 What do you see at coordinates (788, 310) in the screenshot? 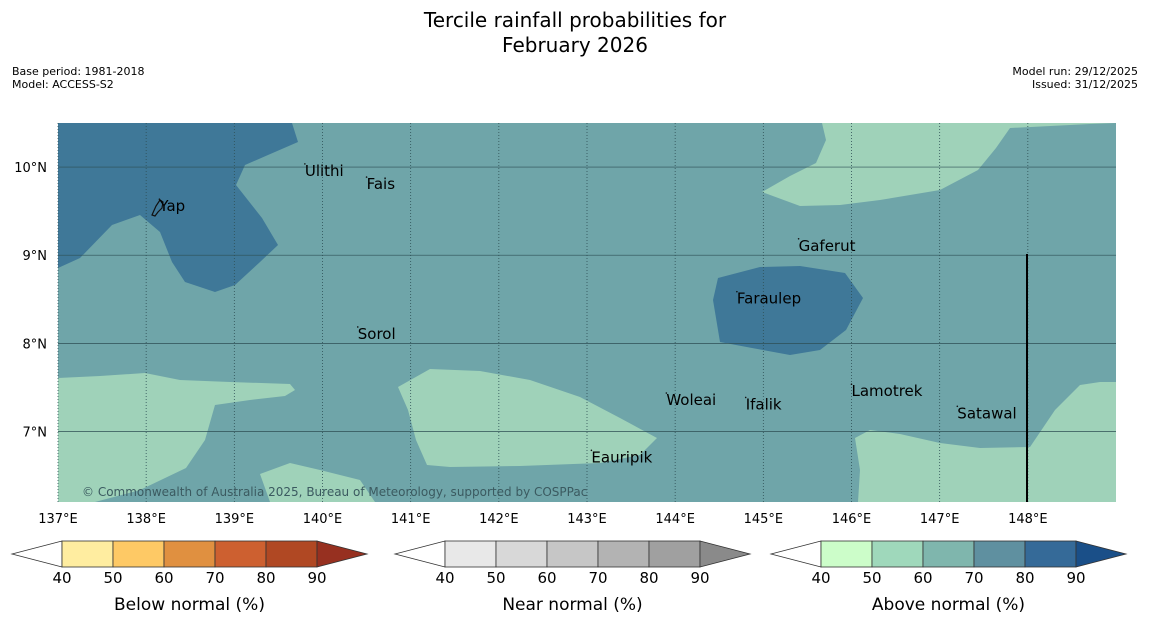
I see `region-above-80-east` at bounding box center [788, 310].